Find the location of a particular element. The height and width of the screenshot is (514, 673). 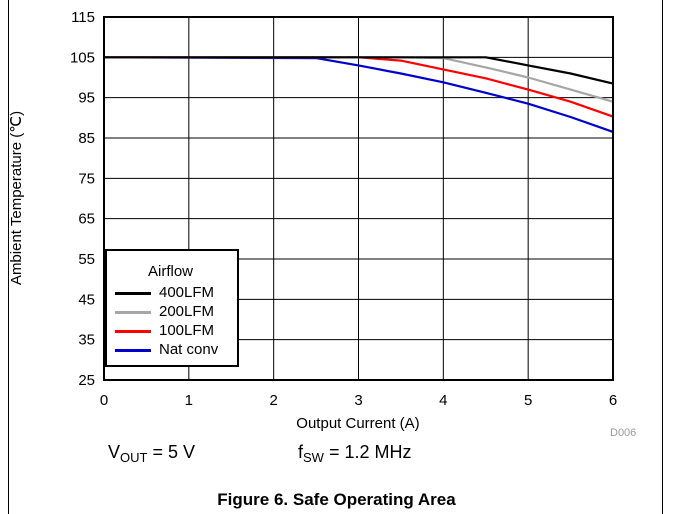

vout-condition: VOUT = 5 V is located at coordinates (151, 453).